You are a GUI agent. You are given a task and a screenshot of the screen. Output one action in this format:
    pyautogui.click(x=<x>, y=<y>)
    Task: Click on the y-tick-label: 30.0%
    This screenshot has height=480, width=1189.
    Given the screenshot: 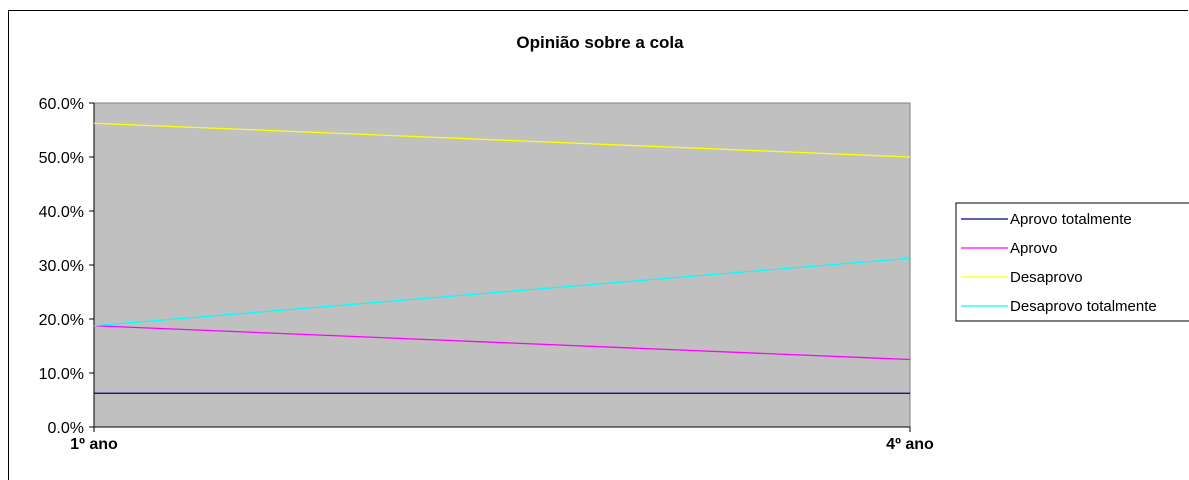 What is the action you would take?
    pyautogui.click(x=61, y=266)
    